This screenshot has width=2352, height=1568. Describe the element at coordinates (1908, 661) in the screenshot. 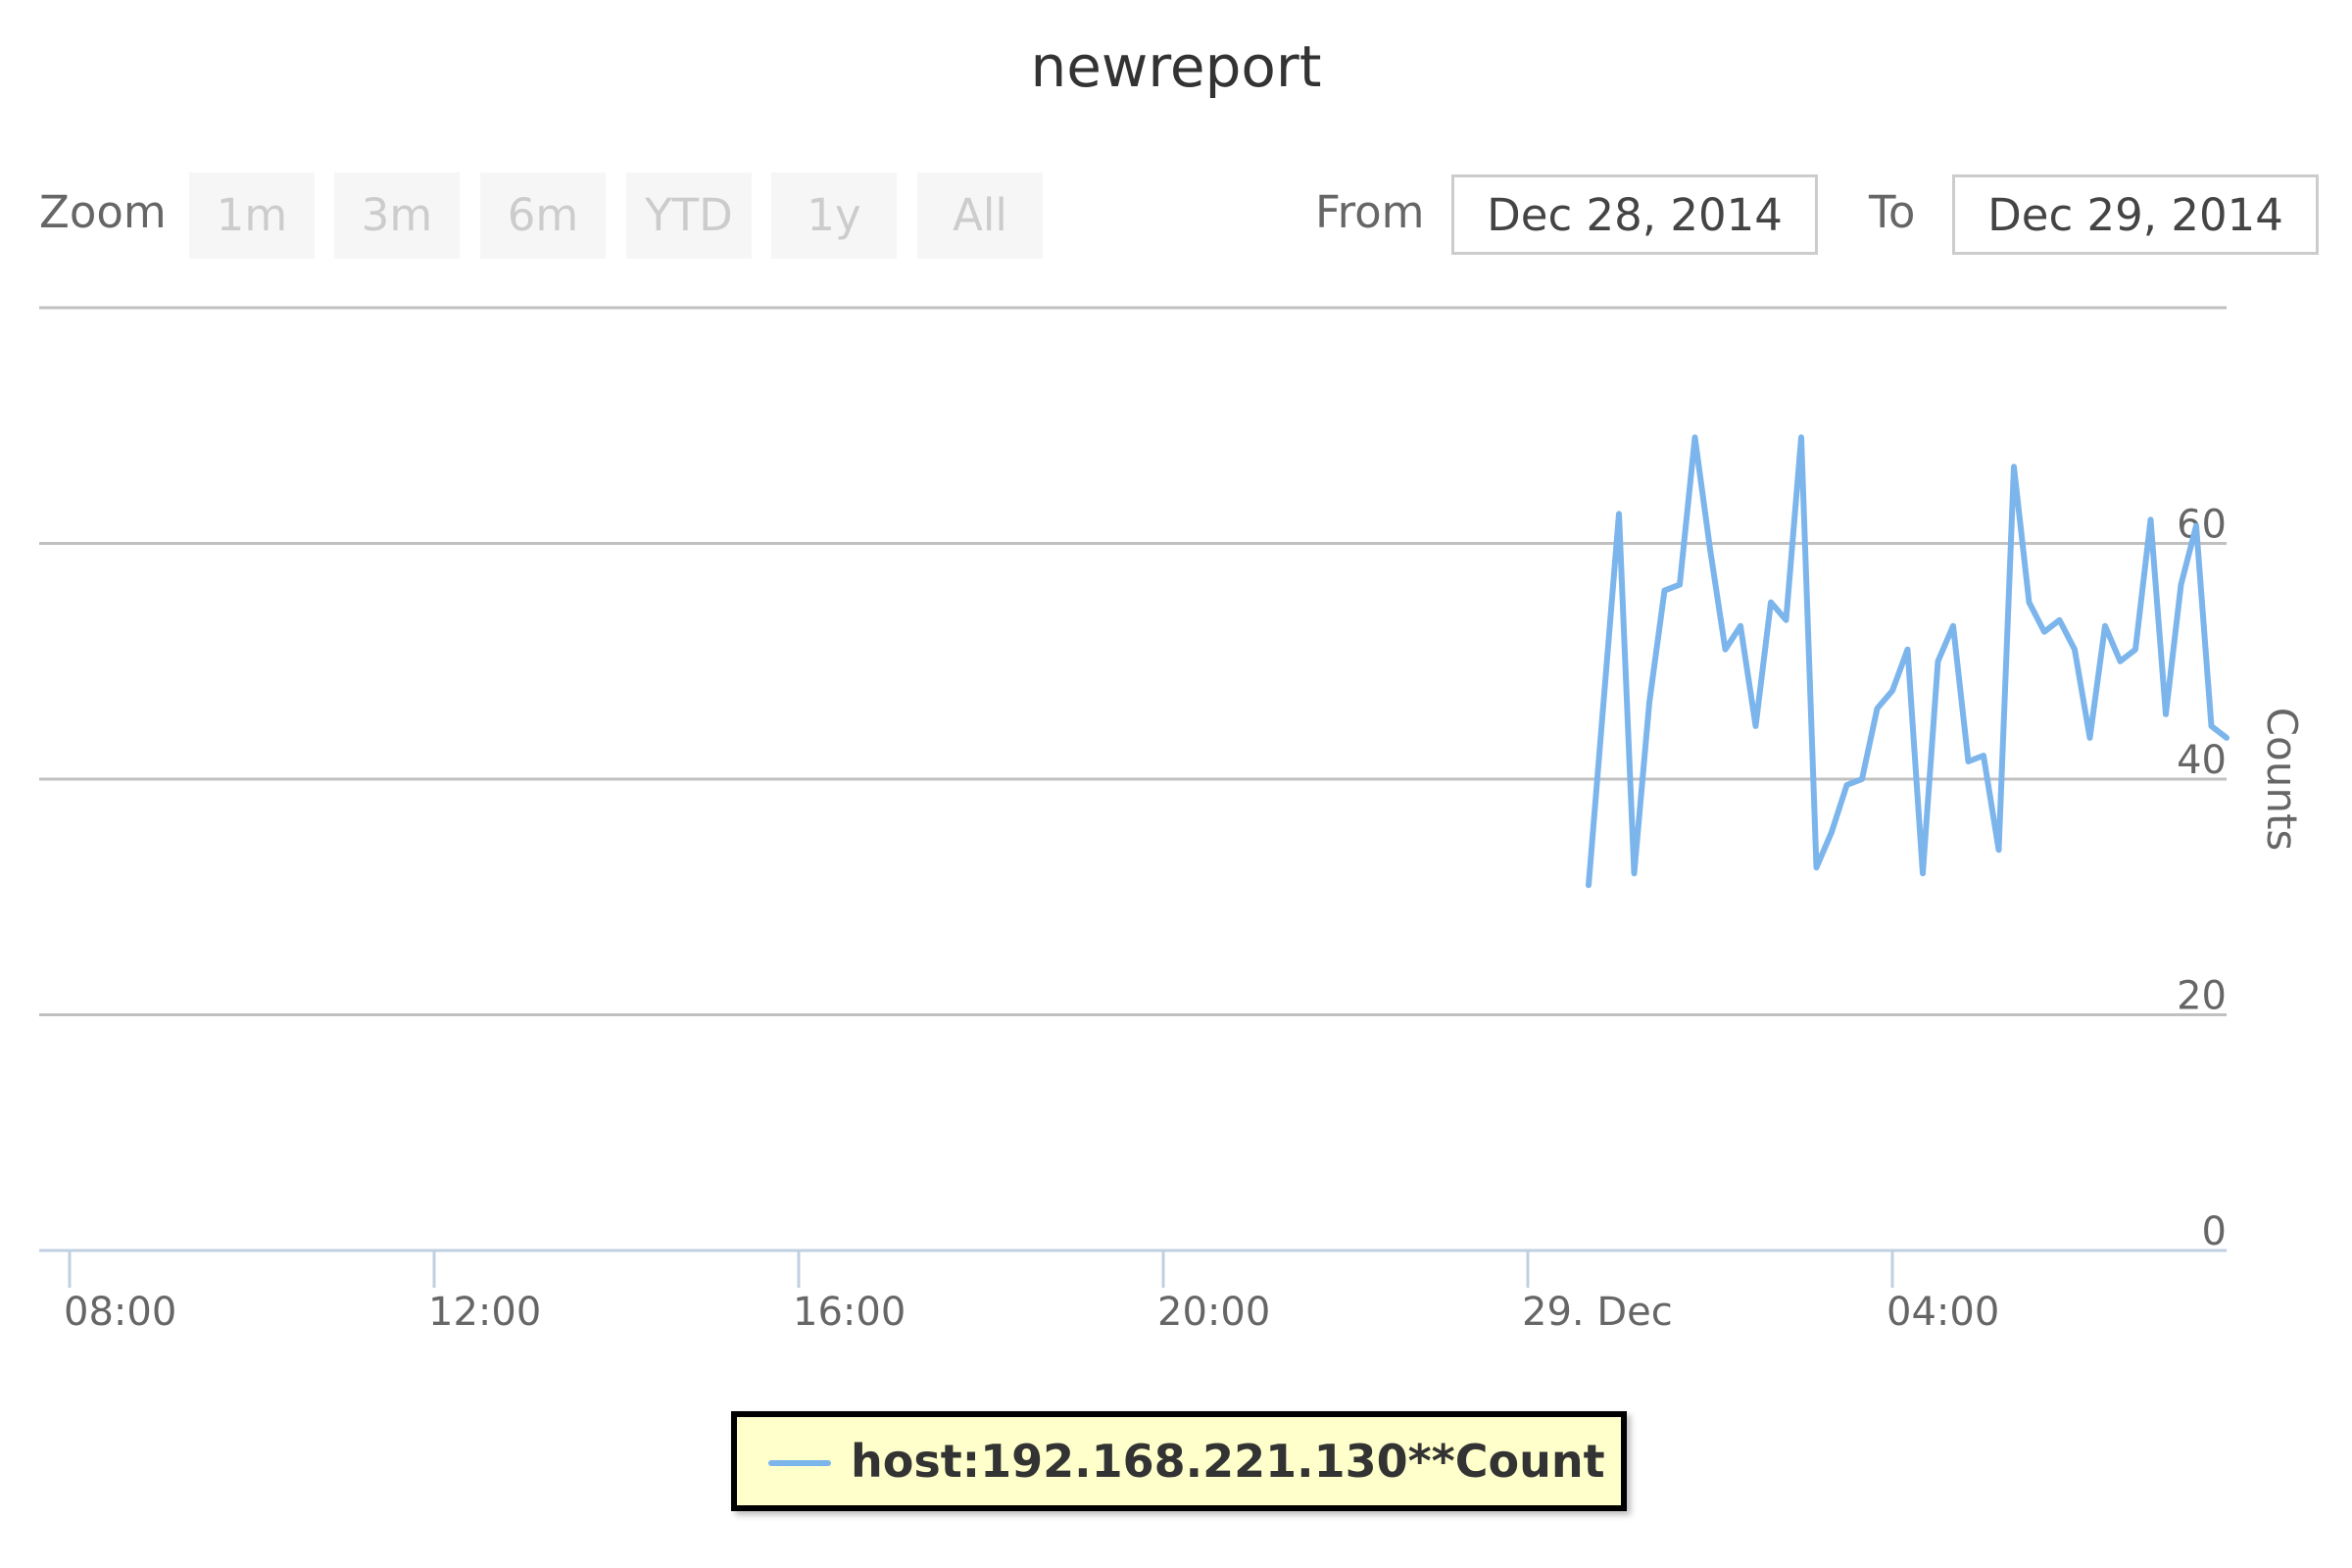

I see `series-line` at that location.